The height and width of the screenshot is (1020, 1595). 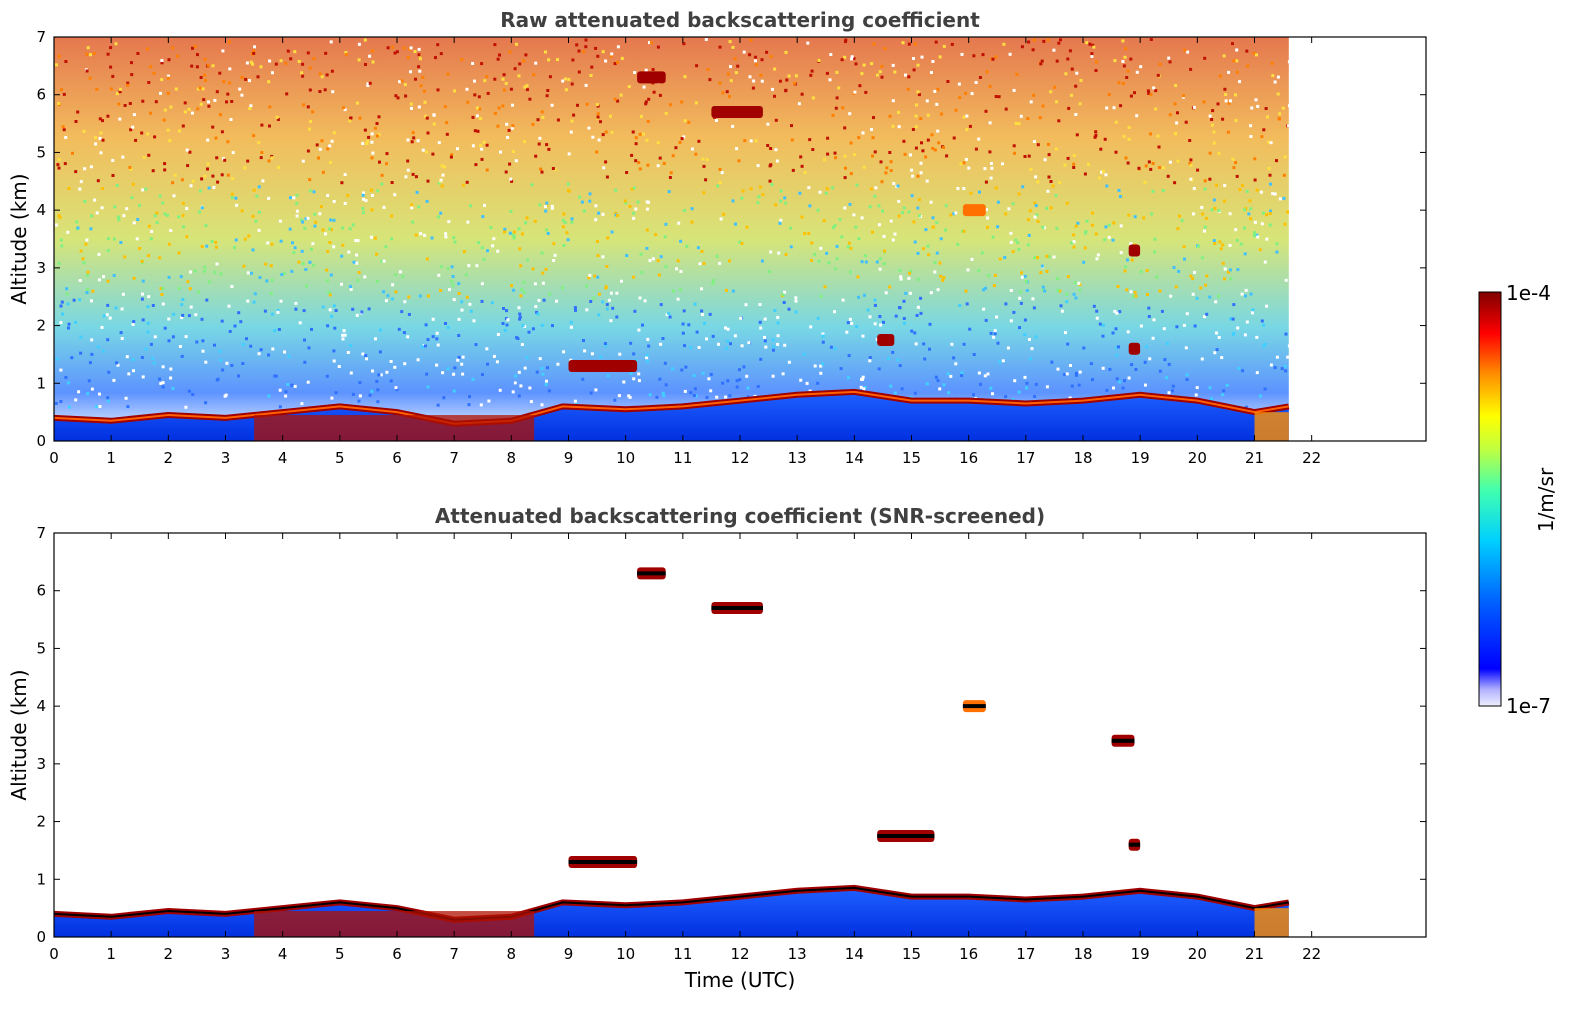 I want to click on x-tick-label: 4, so click(x=283, y=954).